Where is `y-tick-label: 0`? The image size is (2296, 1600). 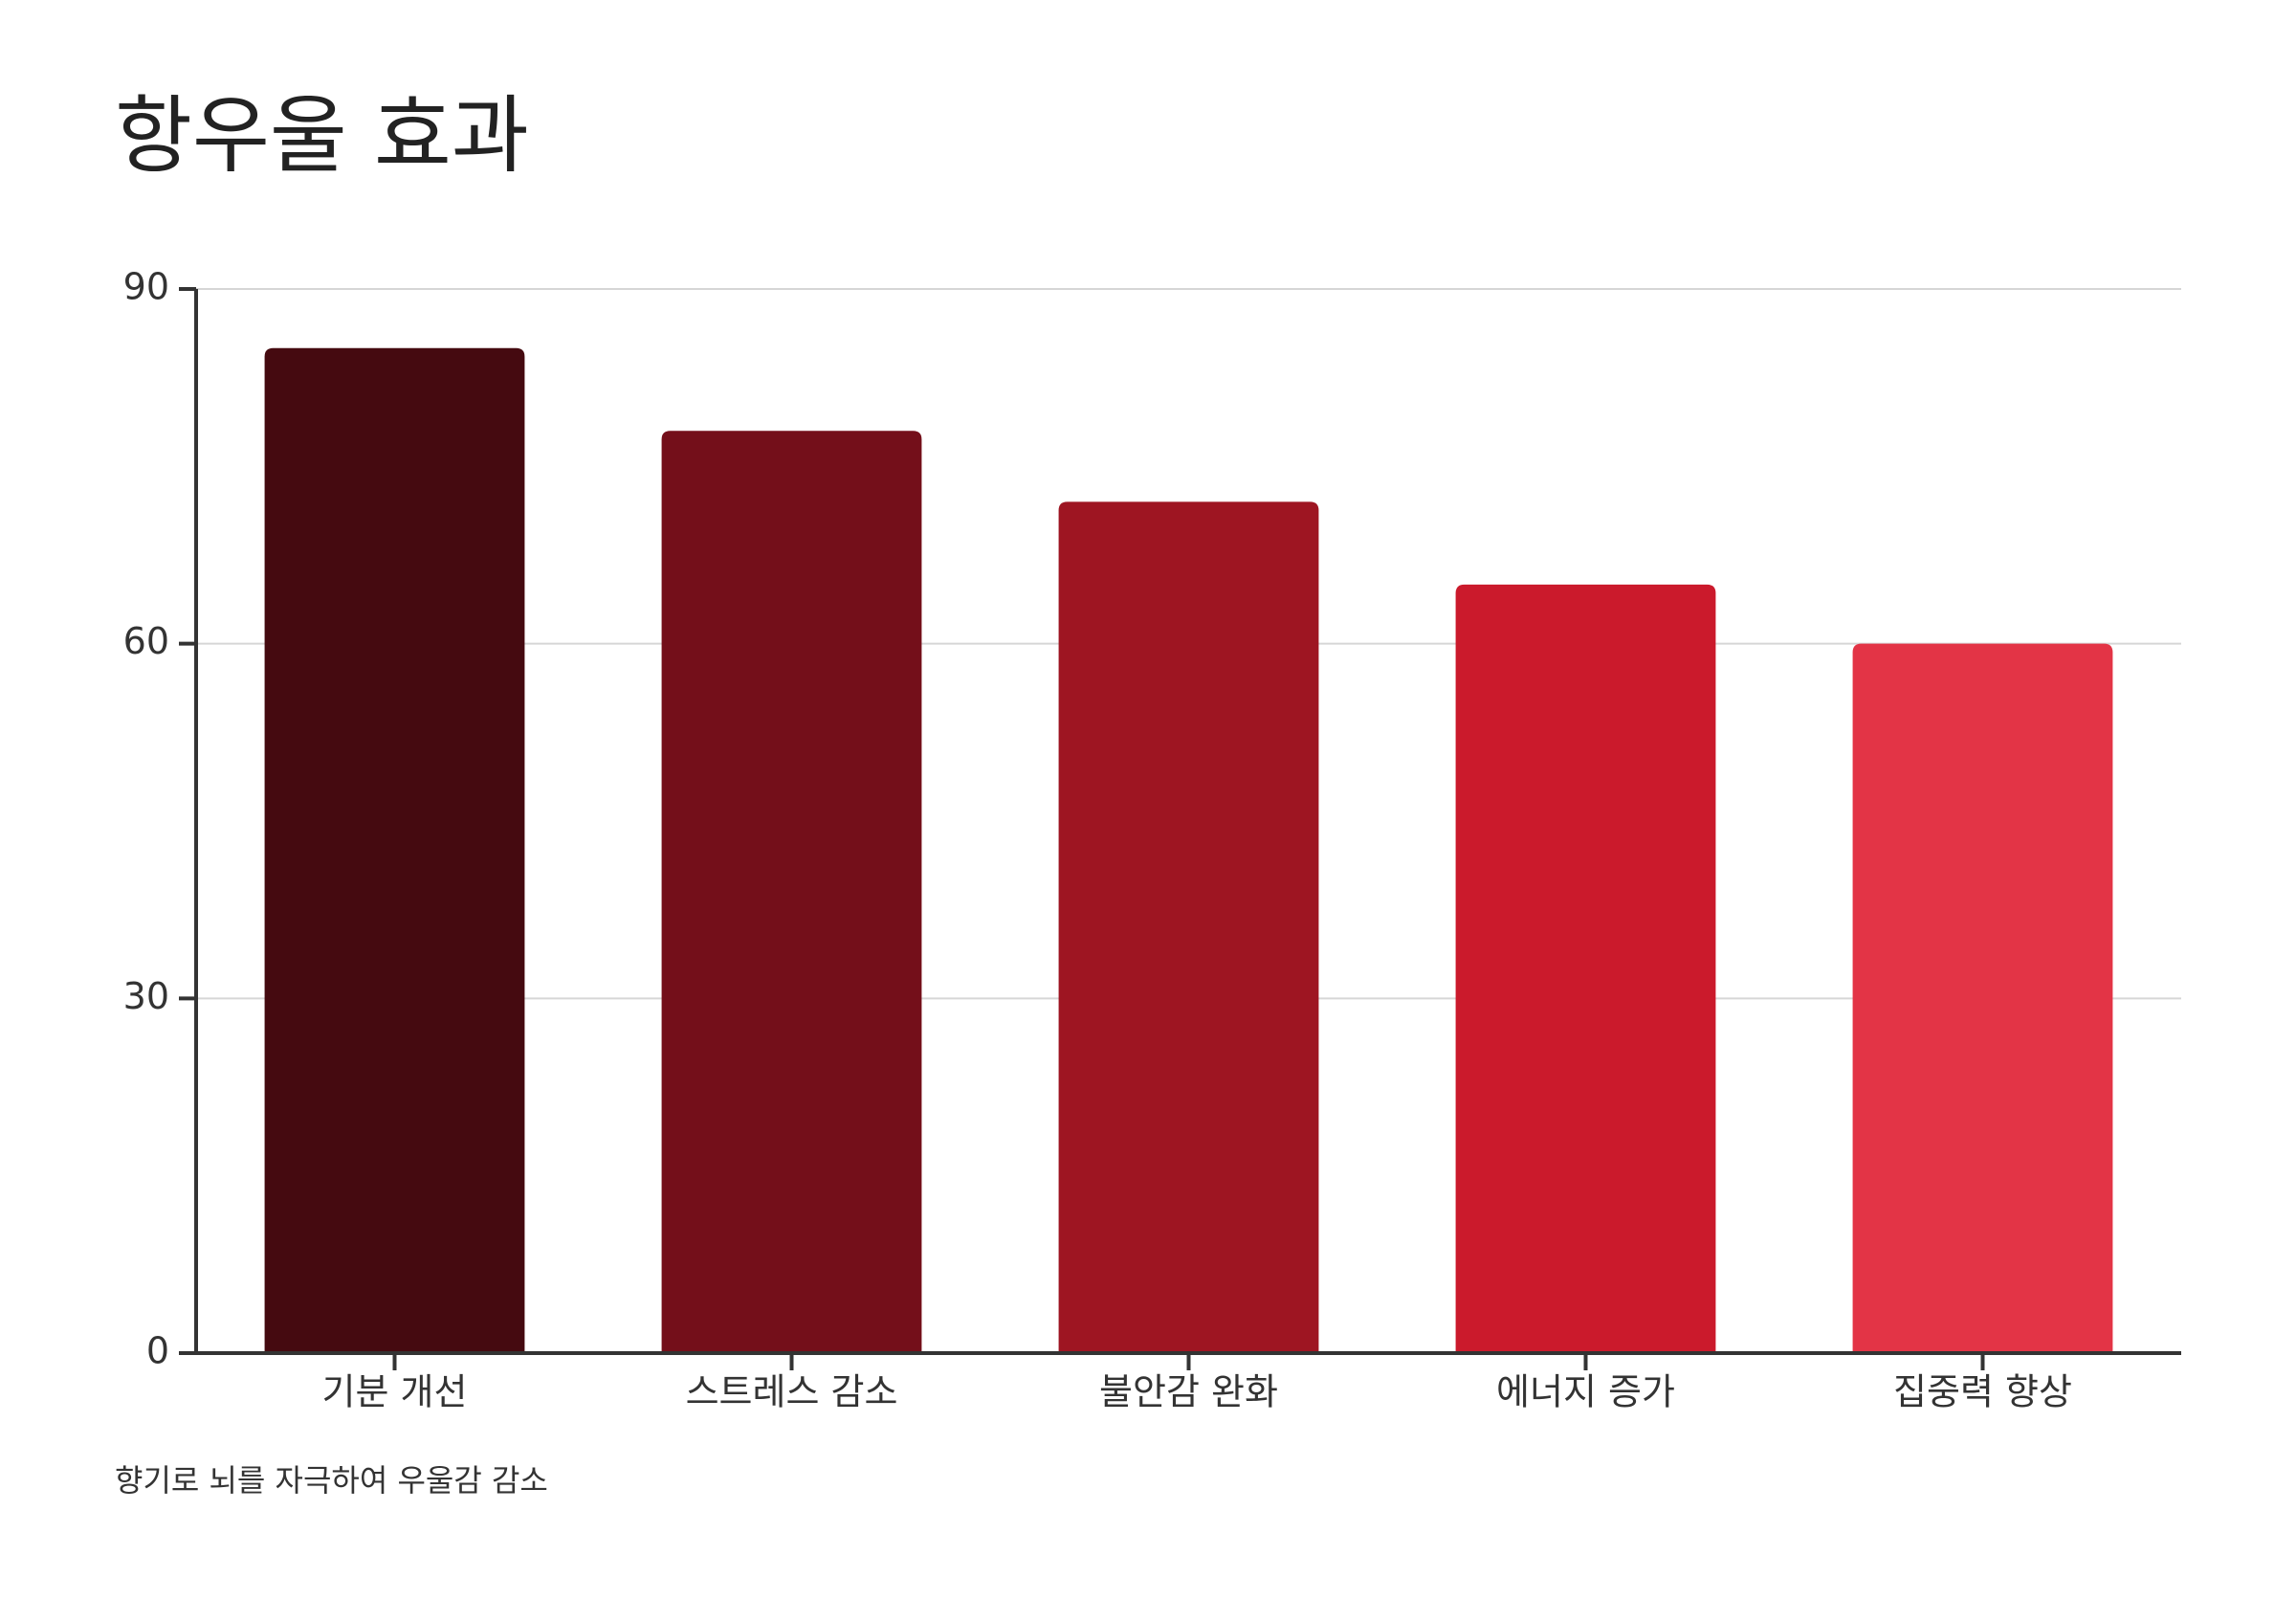
y-tick-label: 0 is located at coordinates (158, 1351).